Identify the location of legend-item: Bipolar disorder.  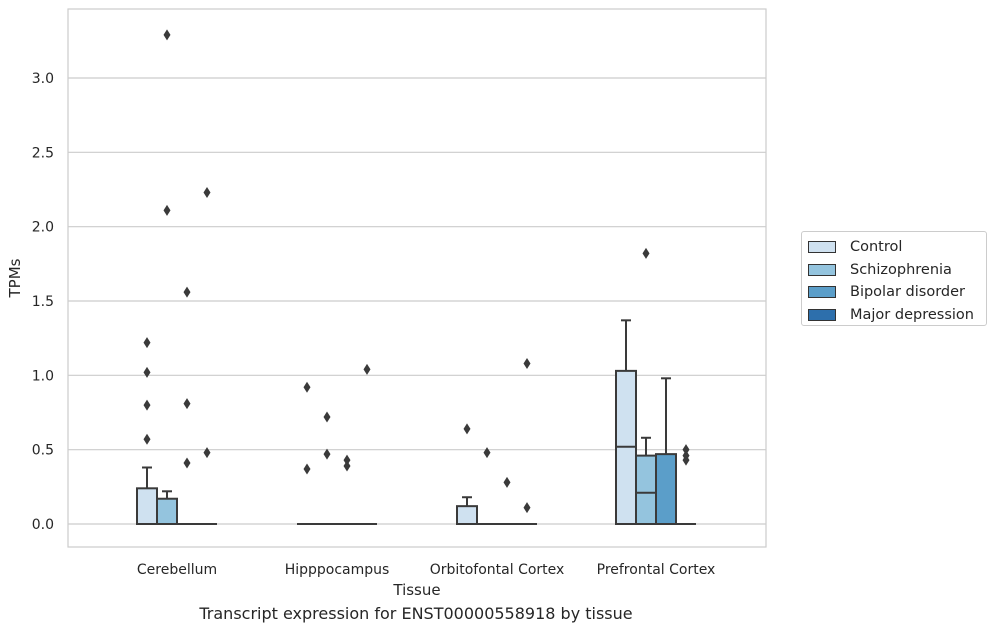
(897, 292).